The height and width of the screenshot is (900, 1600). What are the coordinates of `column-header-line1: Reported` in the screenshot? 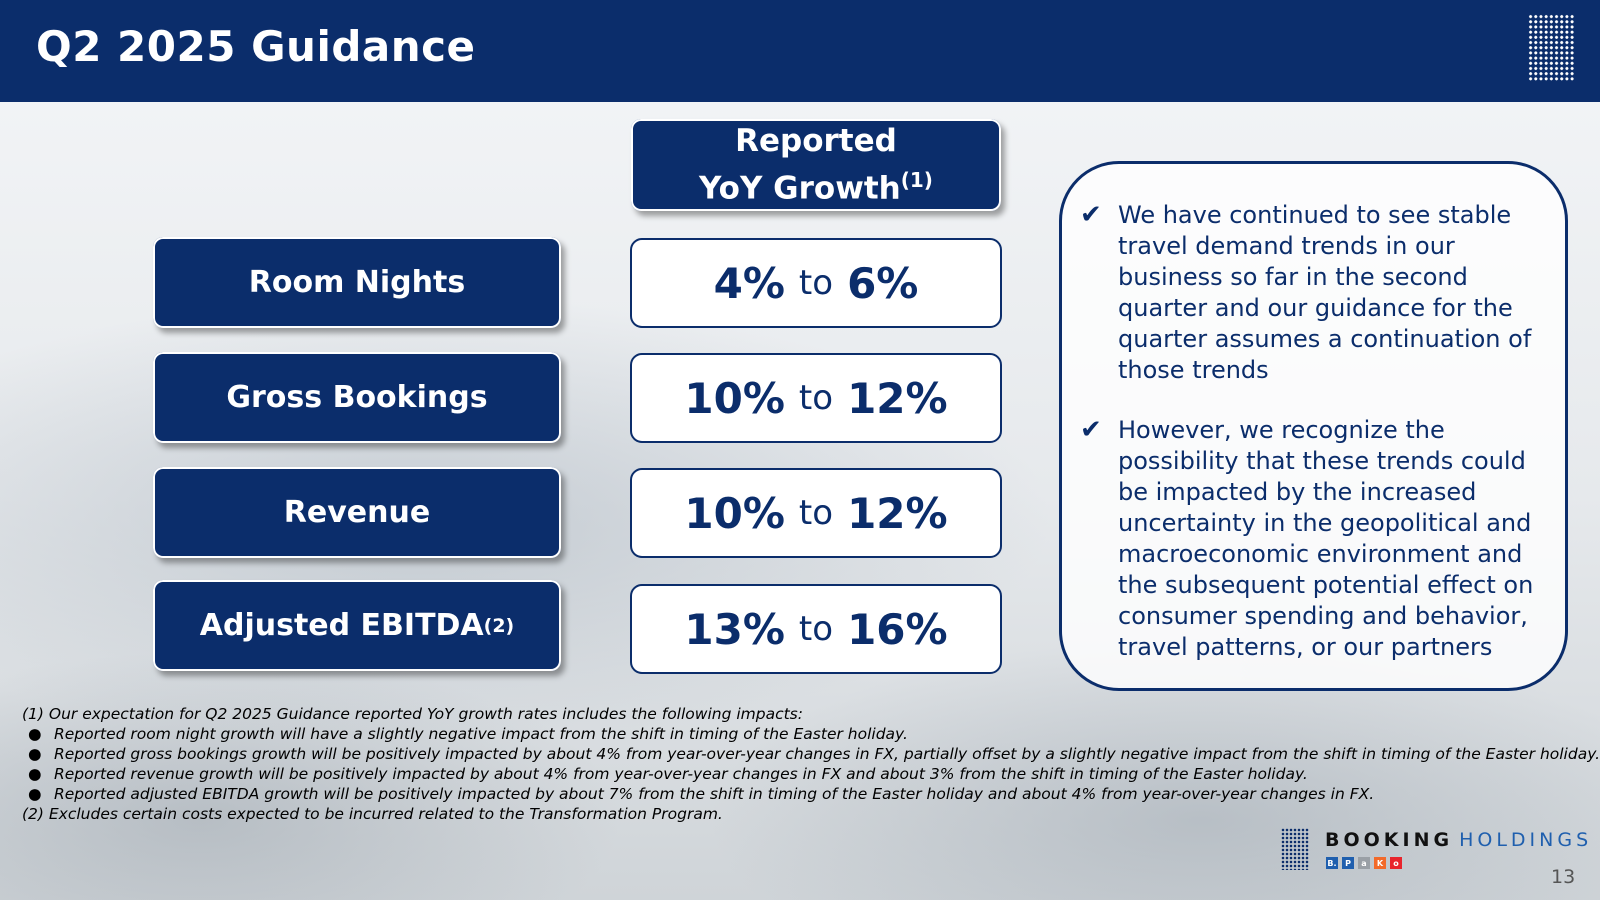 It's located at (816, 140).